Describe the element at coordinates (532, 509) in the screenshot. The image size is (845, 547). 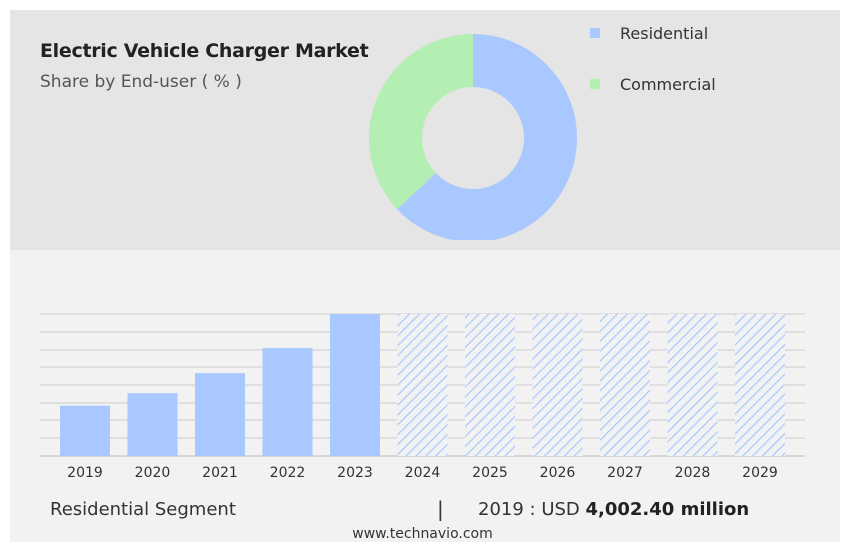
I see `segment-stat-prefix: 2019 : USD` at that location.